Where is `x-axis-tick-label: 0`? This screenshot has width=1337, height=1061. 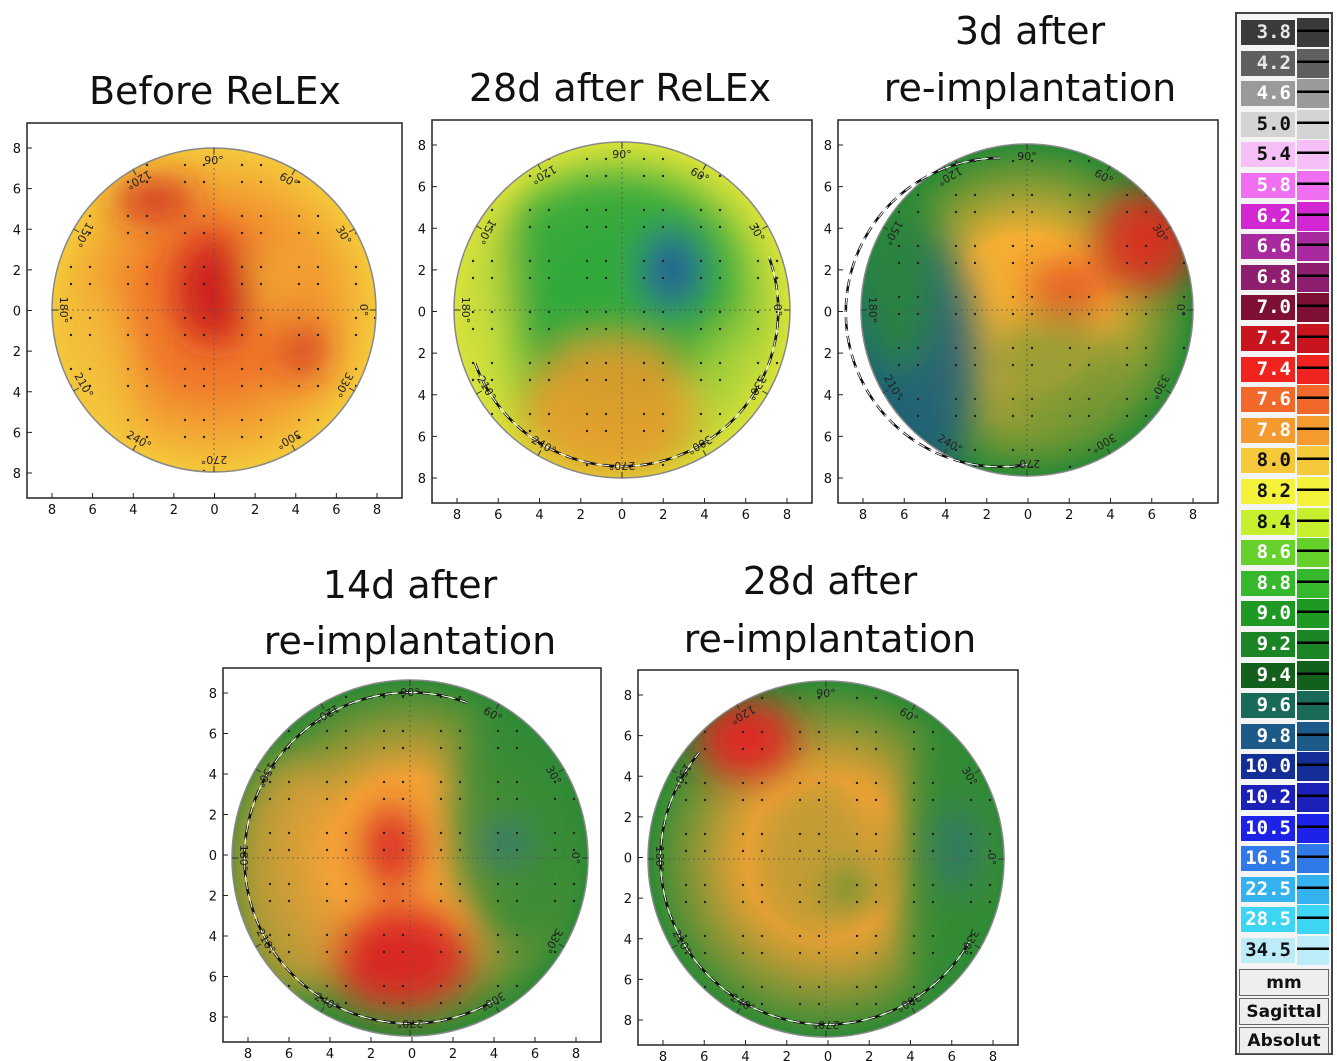 x-axis-tick-label: 0 is located at coordinates (1028, 515).